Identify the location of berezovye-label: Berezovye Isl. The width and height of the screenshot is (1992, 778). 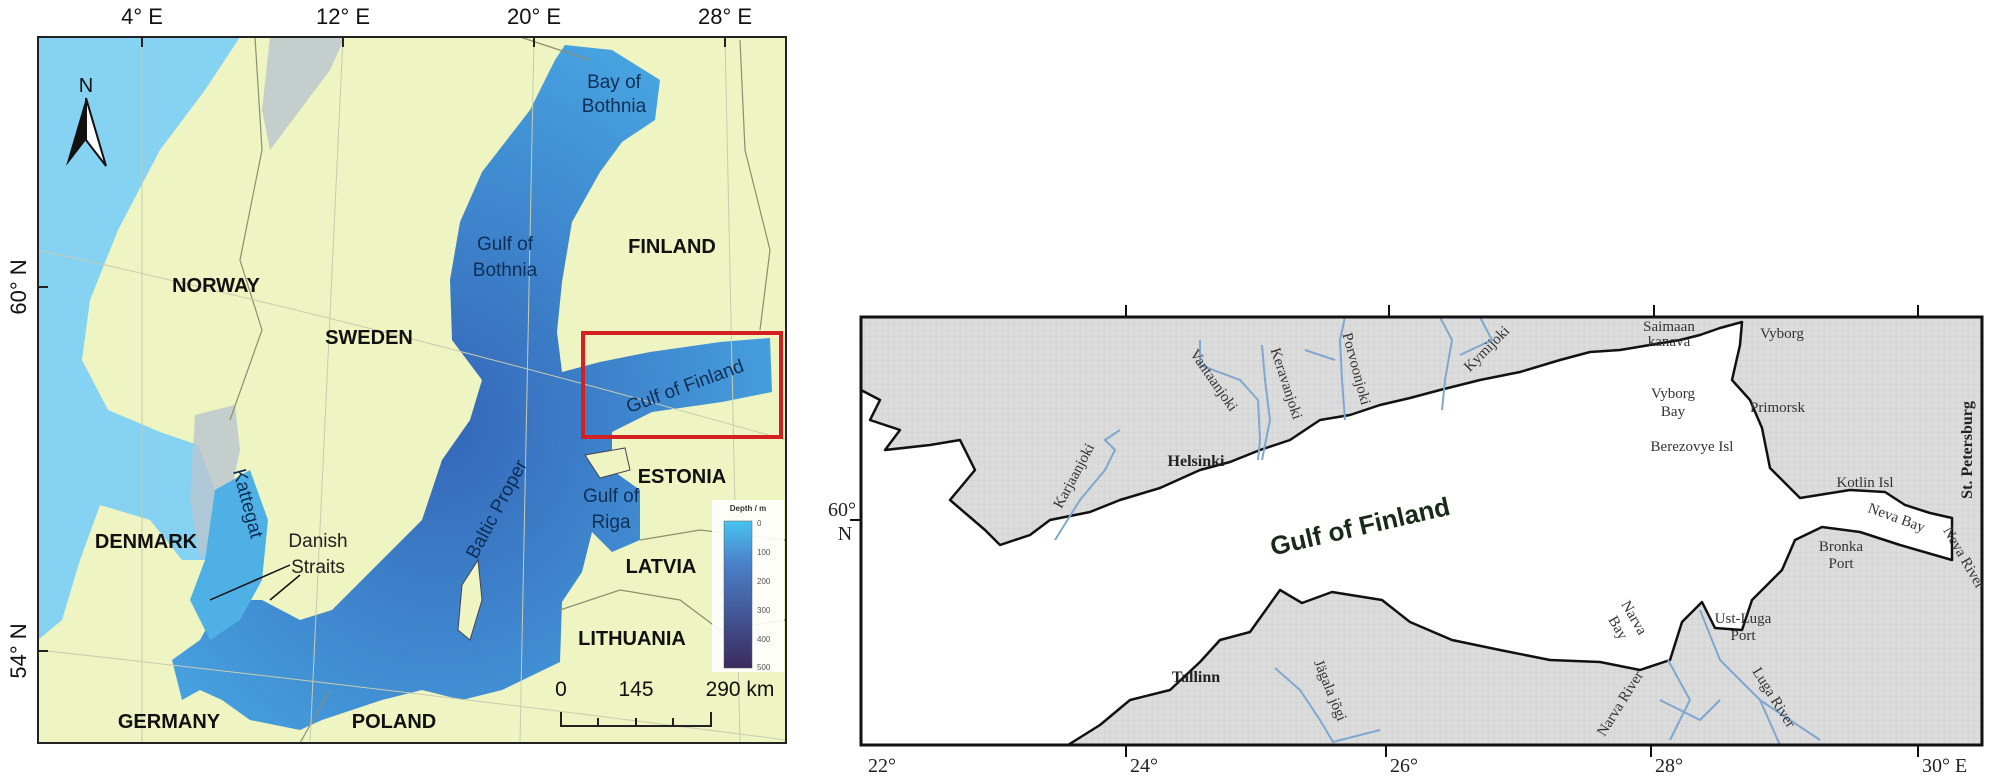
(1692, 447).